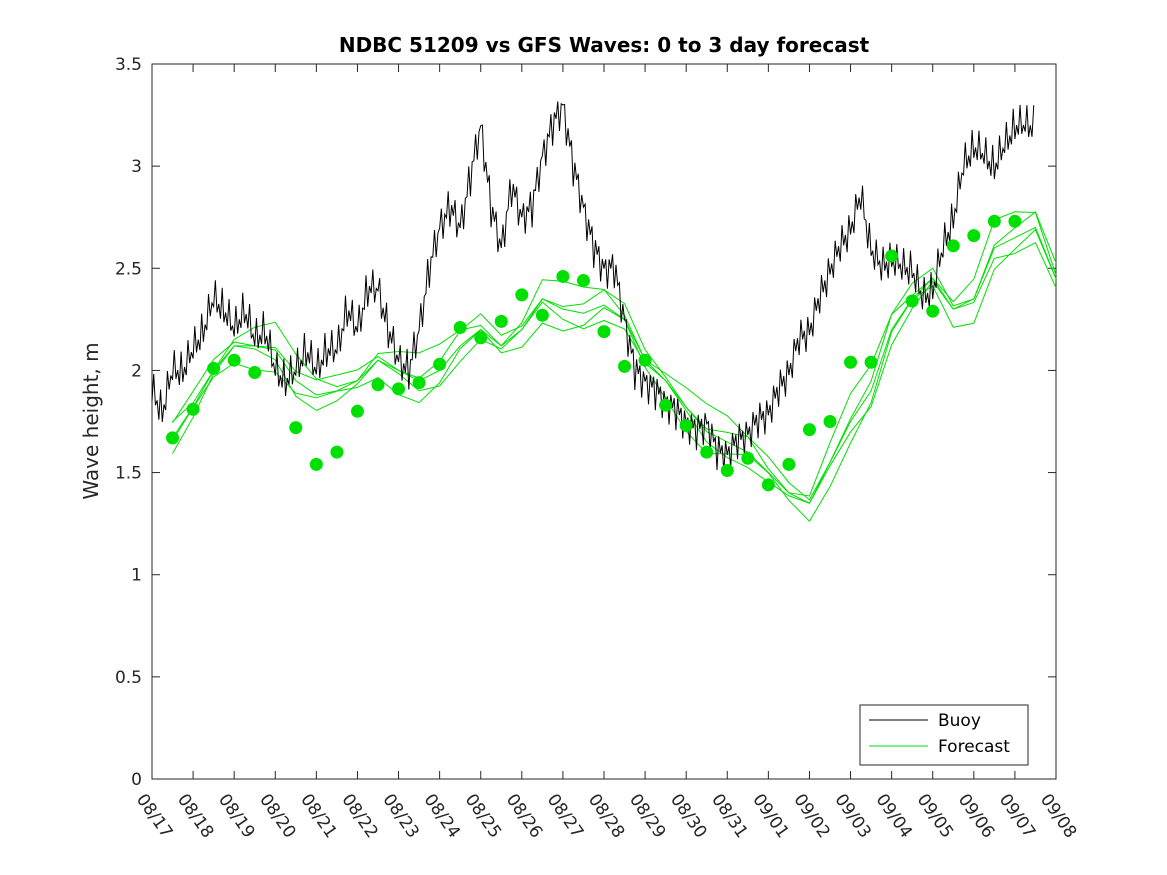 The width and height of the screenshot is (1167, 875). I want to click on y-tick-label: 2.5, so click(128, 269).